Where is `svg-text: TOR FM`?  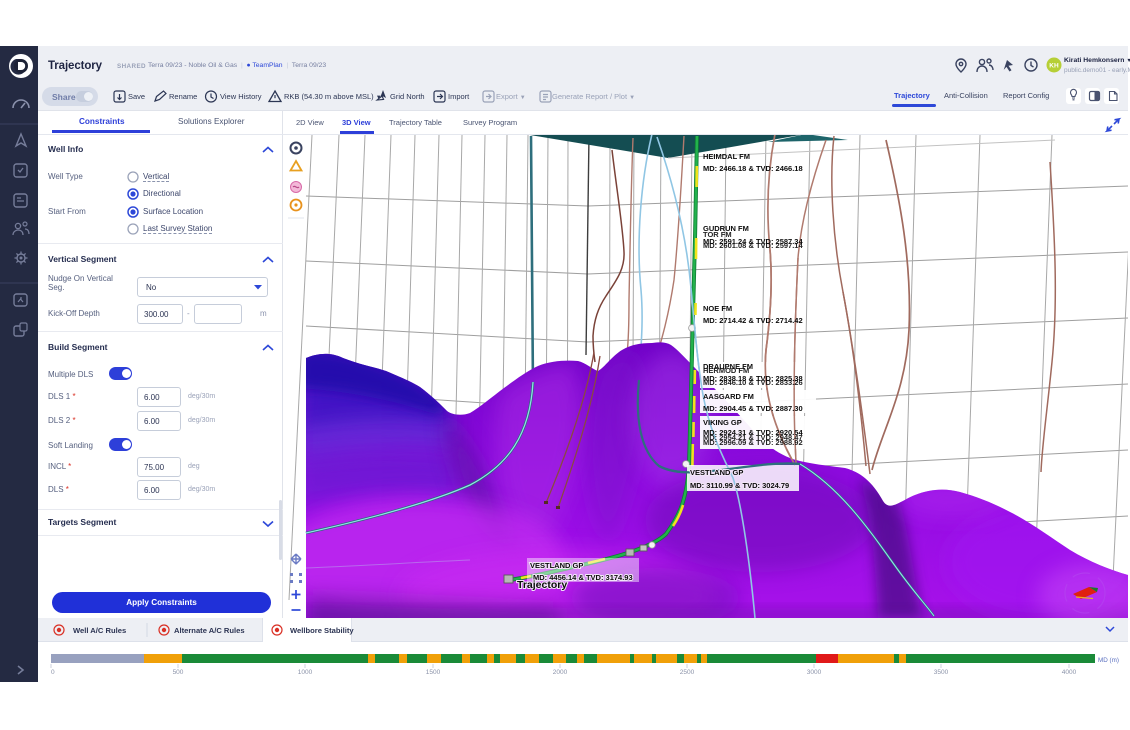
svg-text: TOR FM is located at coordinates (717, 234).